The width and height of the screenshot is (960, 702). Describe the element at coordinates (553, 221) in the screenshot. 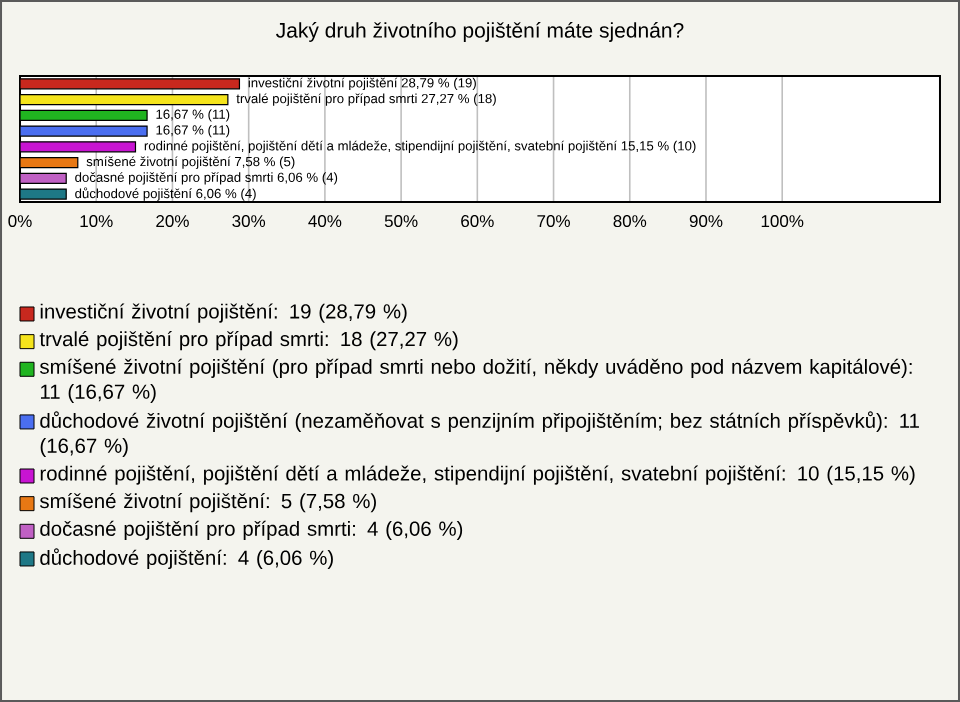

I see `x-tick-label: 70%` at that location.